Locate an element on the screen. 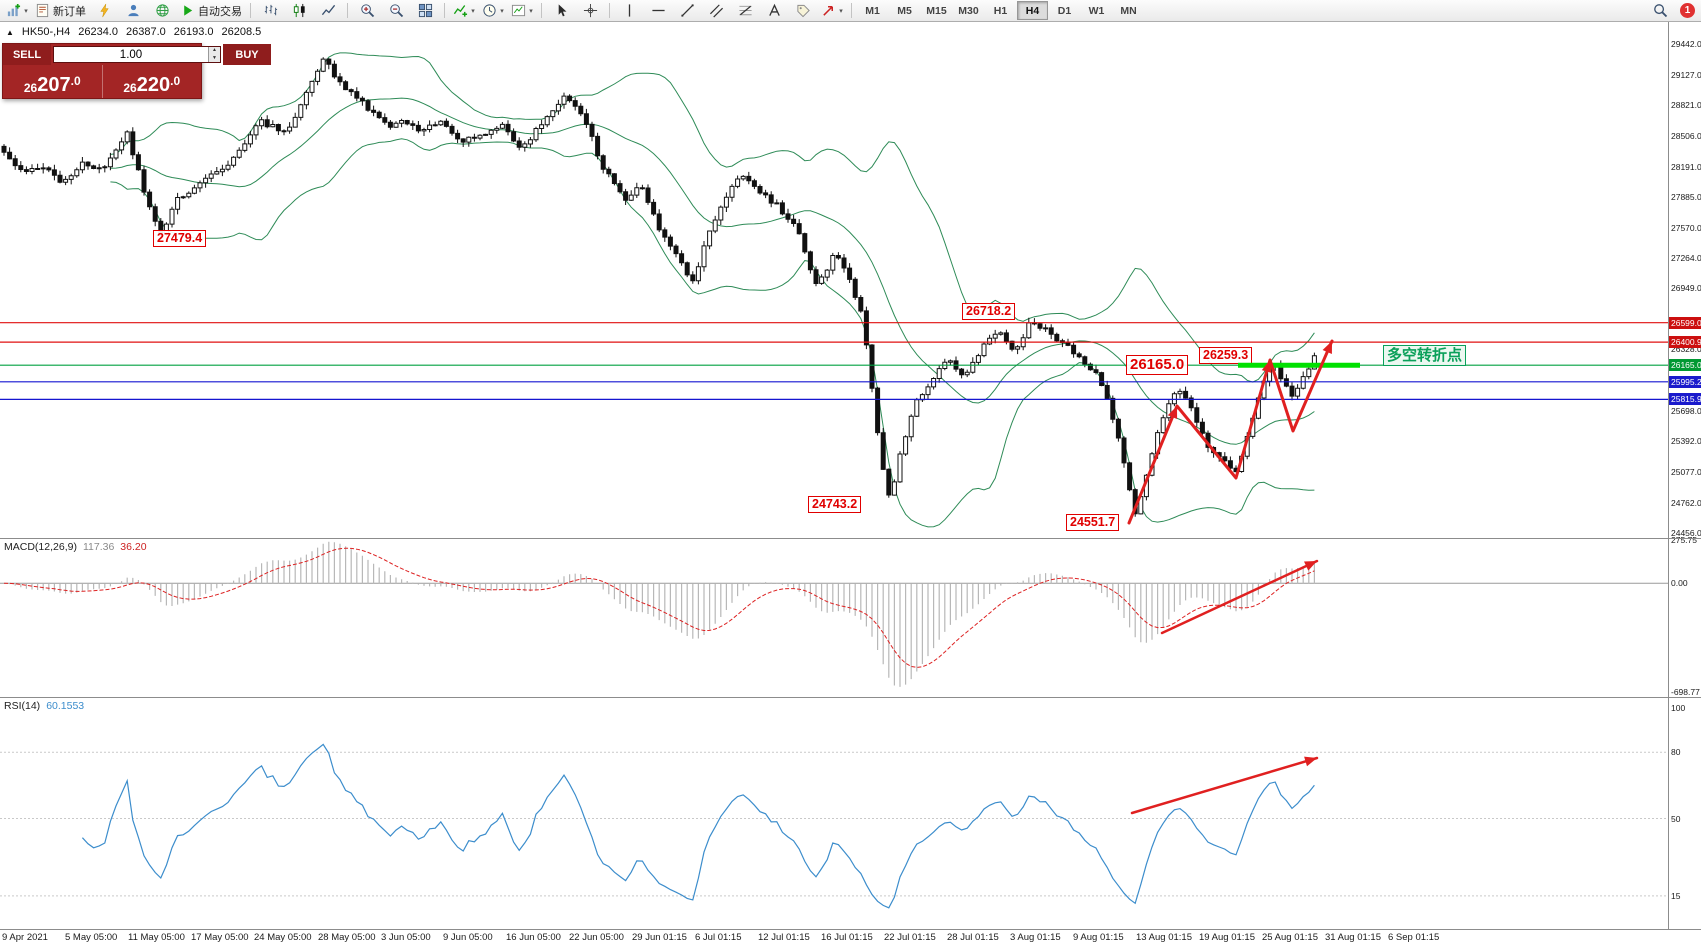  rsi-tick: 80 is located at coordinates (1676, 752).